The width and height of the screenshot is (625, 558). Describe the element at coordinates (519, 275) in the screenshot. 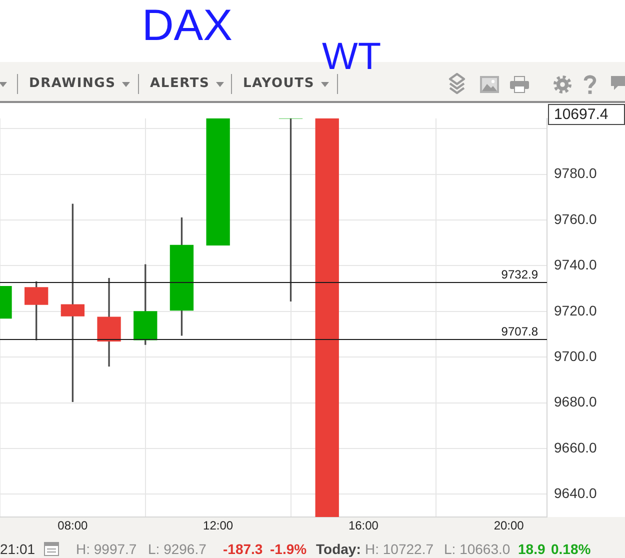

I see `ref-line-label: 9732.9` at that location.